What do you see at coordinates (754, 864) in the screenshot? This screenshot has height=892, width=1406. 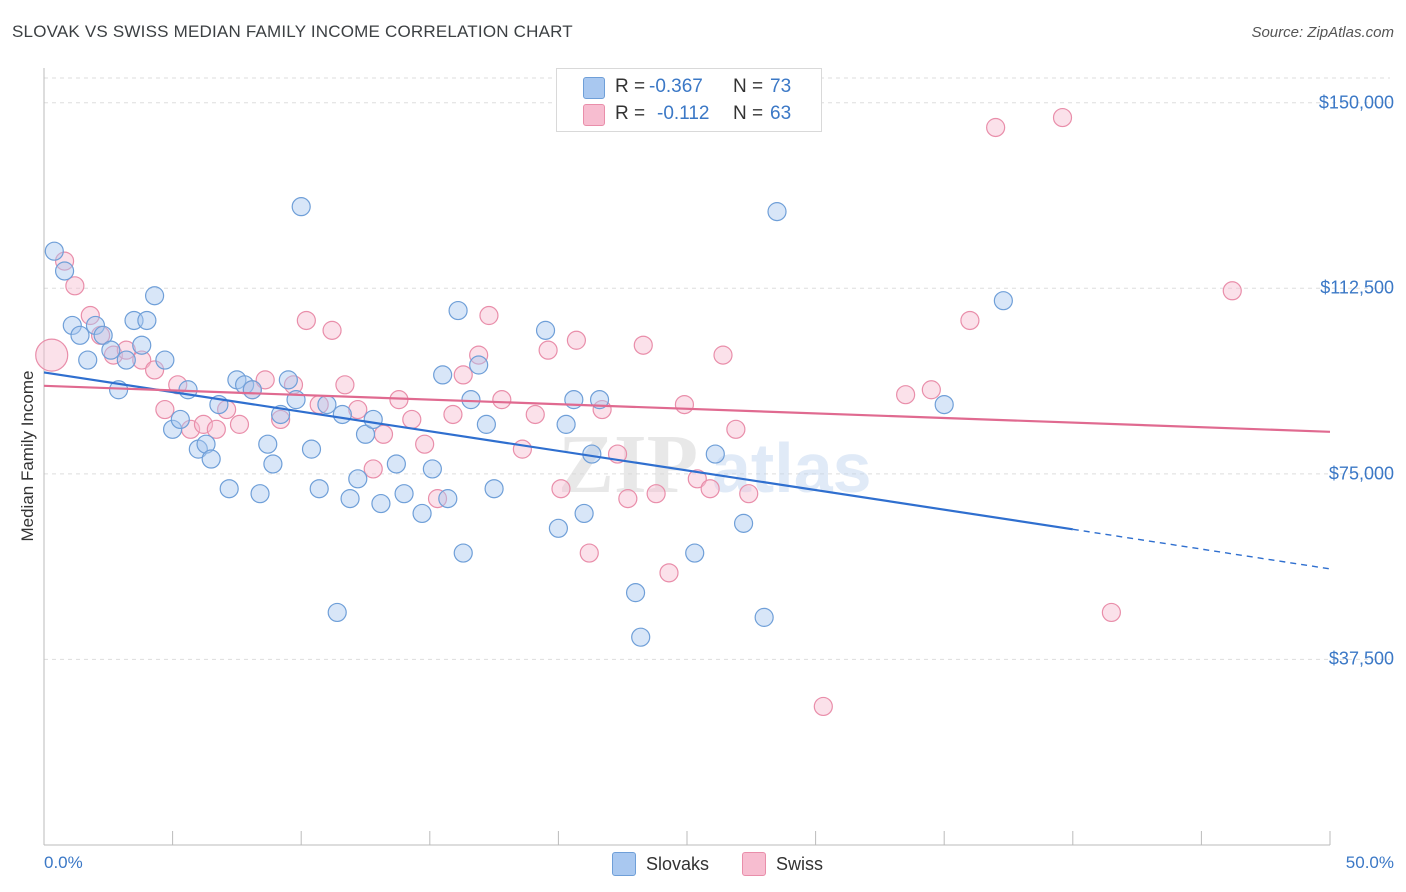 I see `swiss-legend-swatch` at bounding box center [754, 864].